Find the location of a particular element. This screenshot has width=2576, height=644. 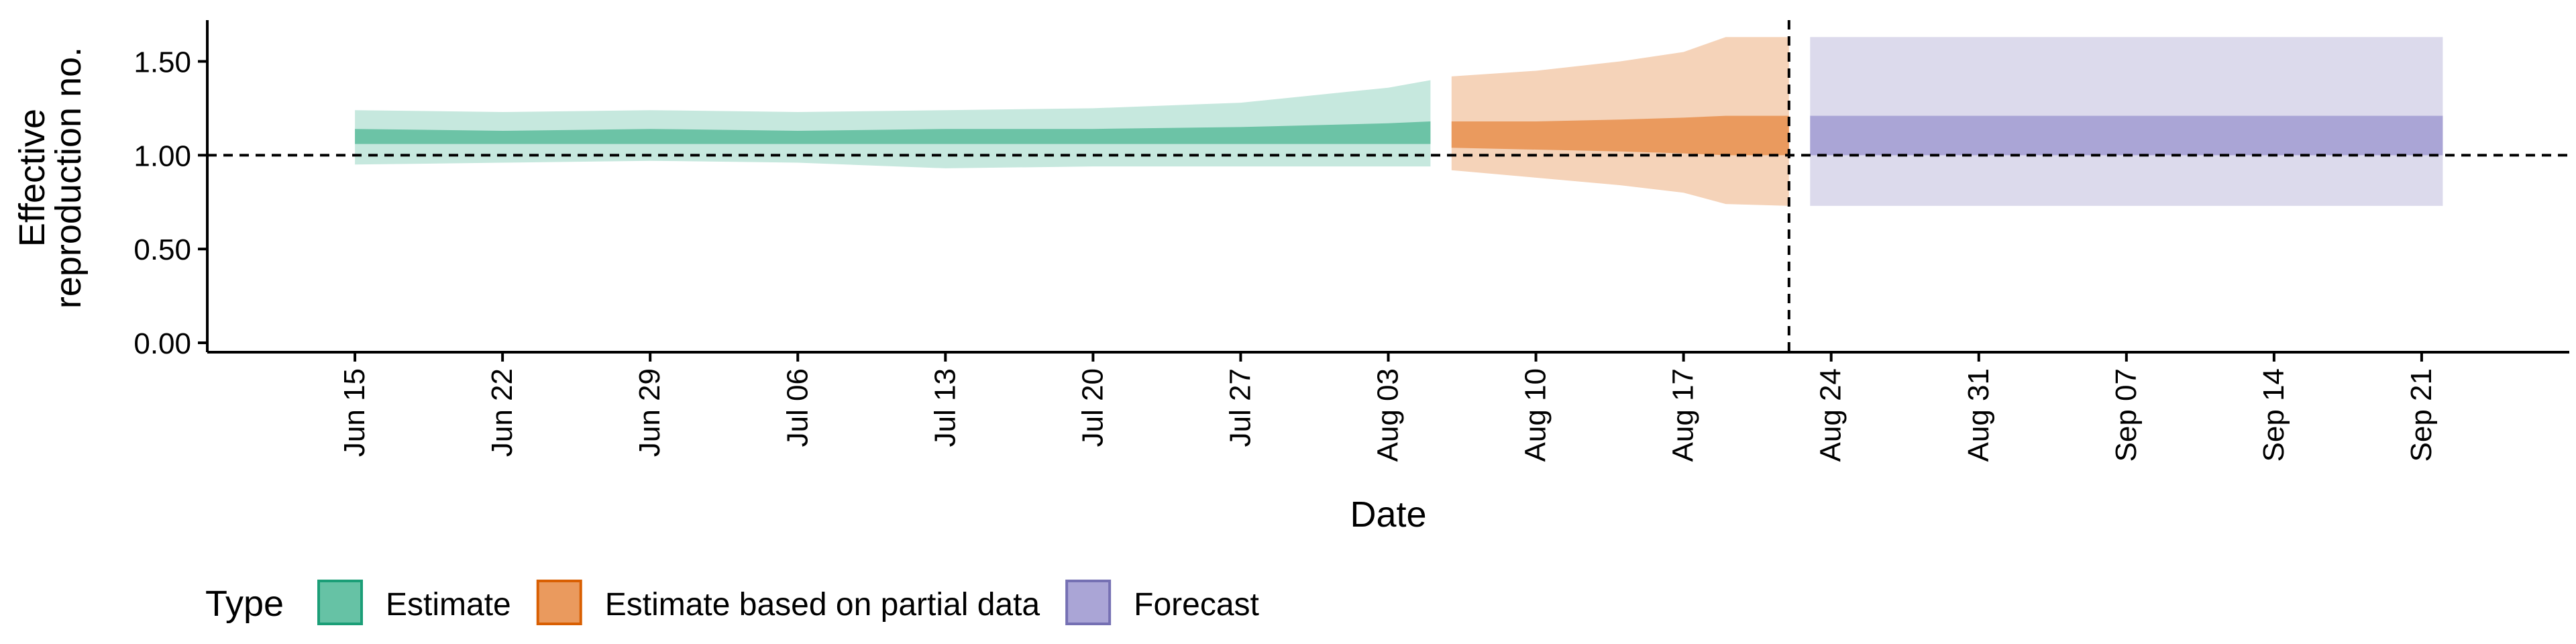

series-estimate is located at coordinates (893, 124).